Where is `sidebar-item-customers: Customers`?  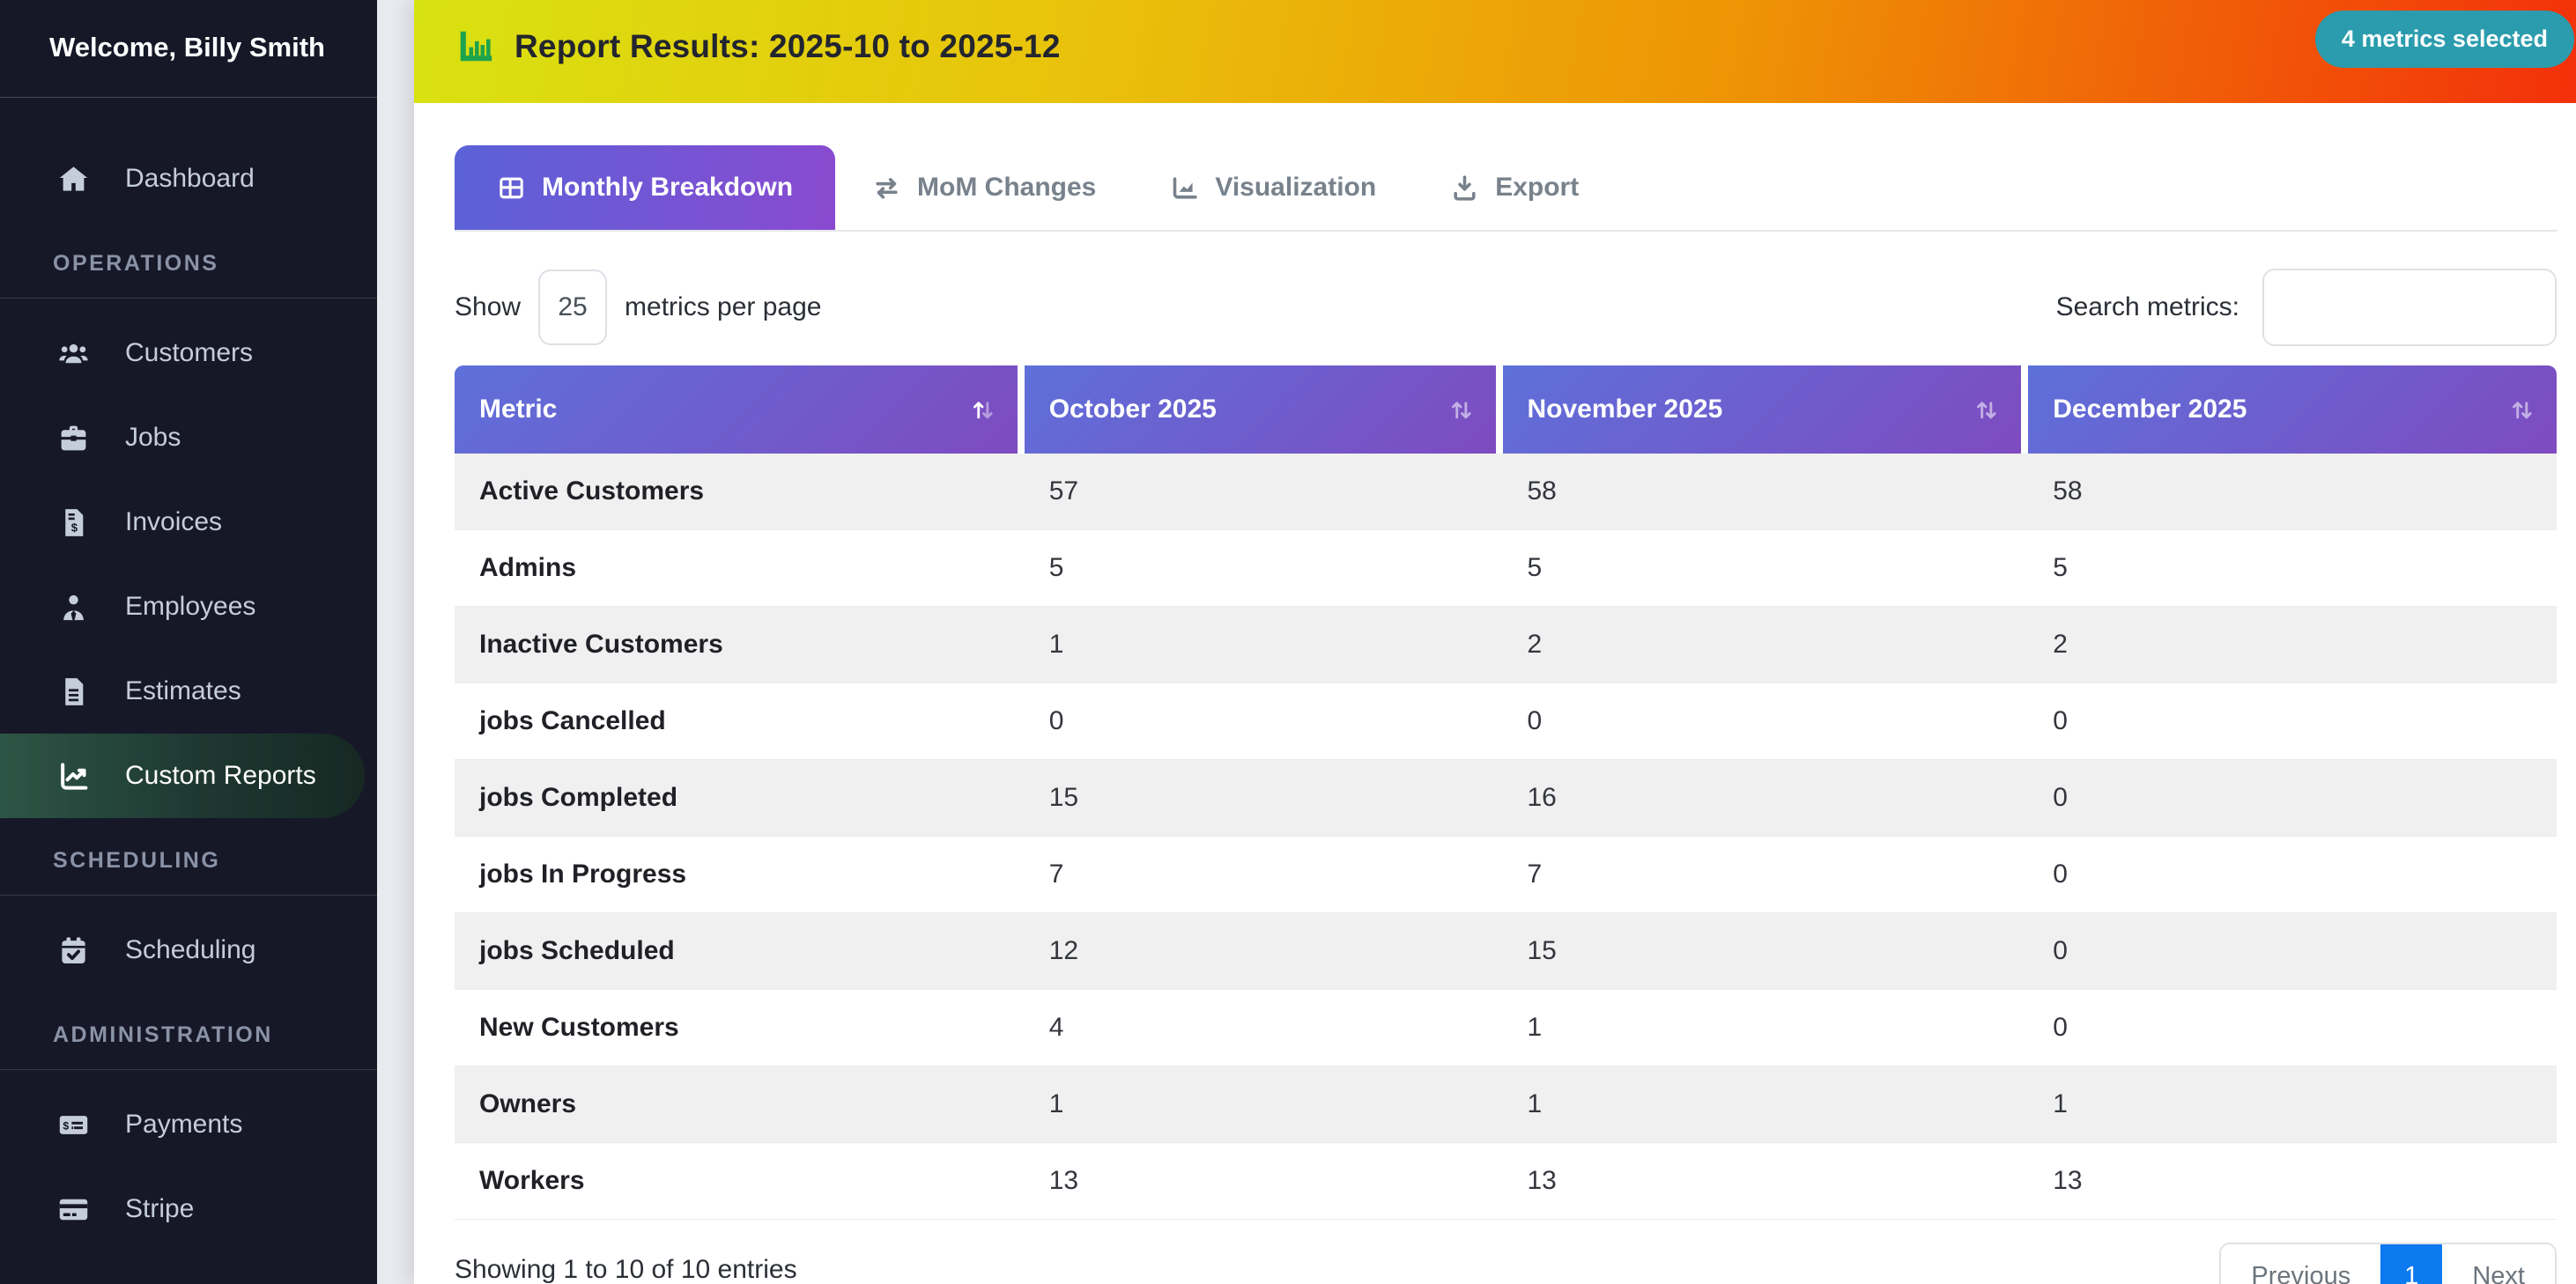
sidebar-item-customers: Customers is located at coordinates (188, 353).